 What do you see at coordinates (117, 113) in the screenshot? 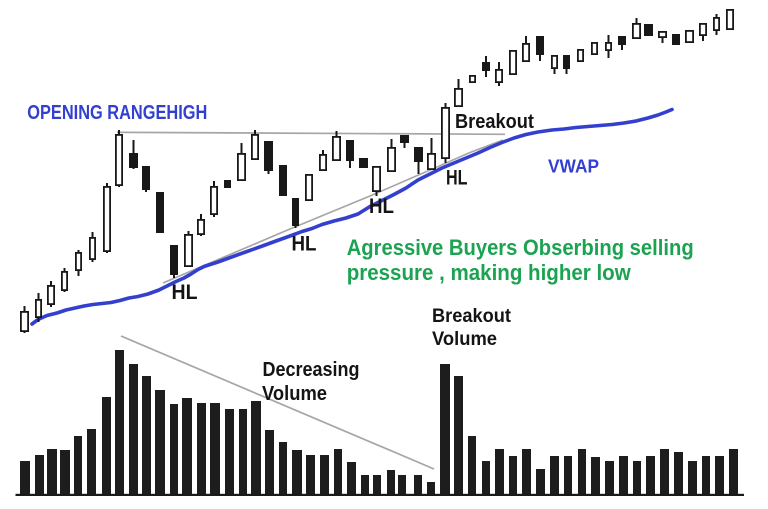
I see `svg-text: OPENING RANGEHIGH` at bounding box center [117, 113].